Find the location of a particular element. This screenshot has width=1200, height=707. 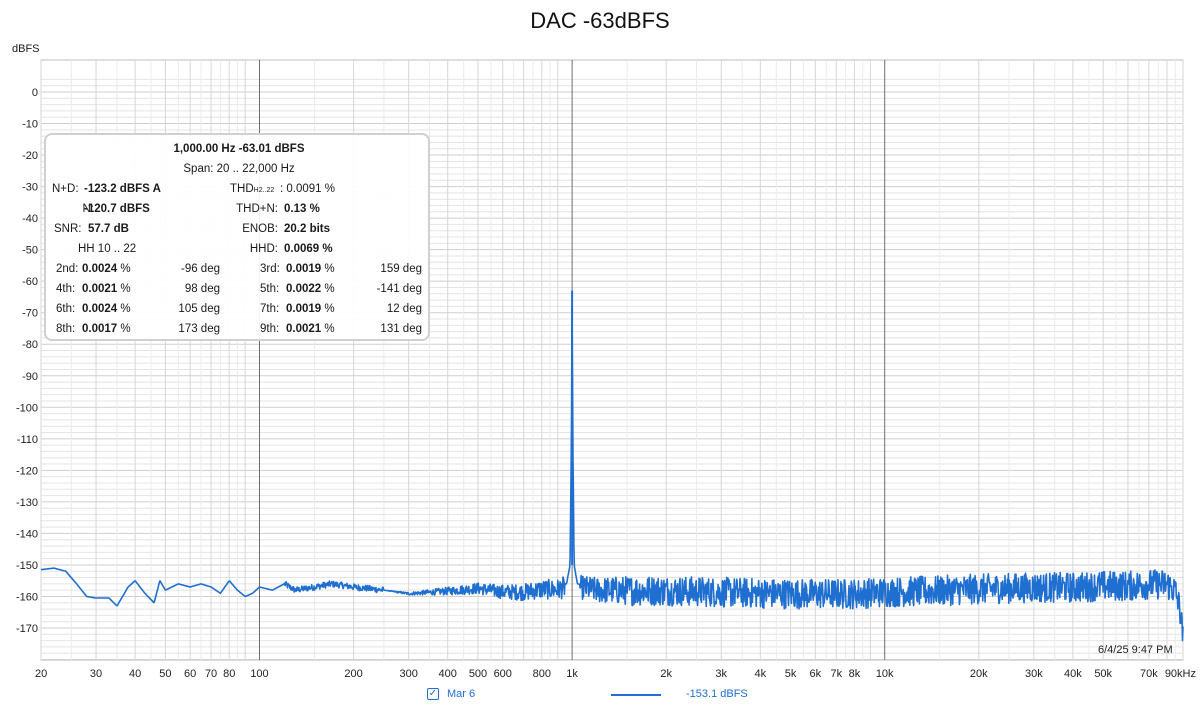

harmonic-phase: -141 deg is located at coordinates (399, 289).